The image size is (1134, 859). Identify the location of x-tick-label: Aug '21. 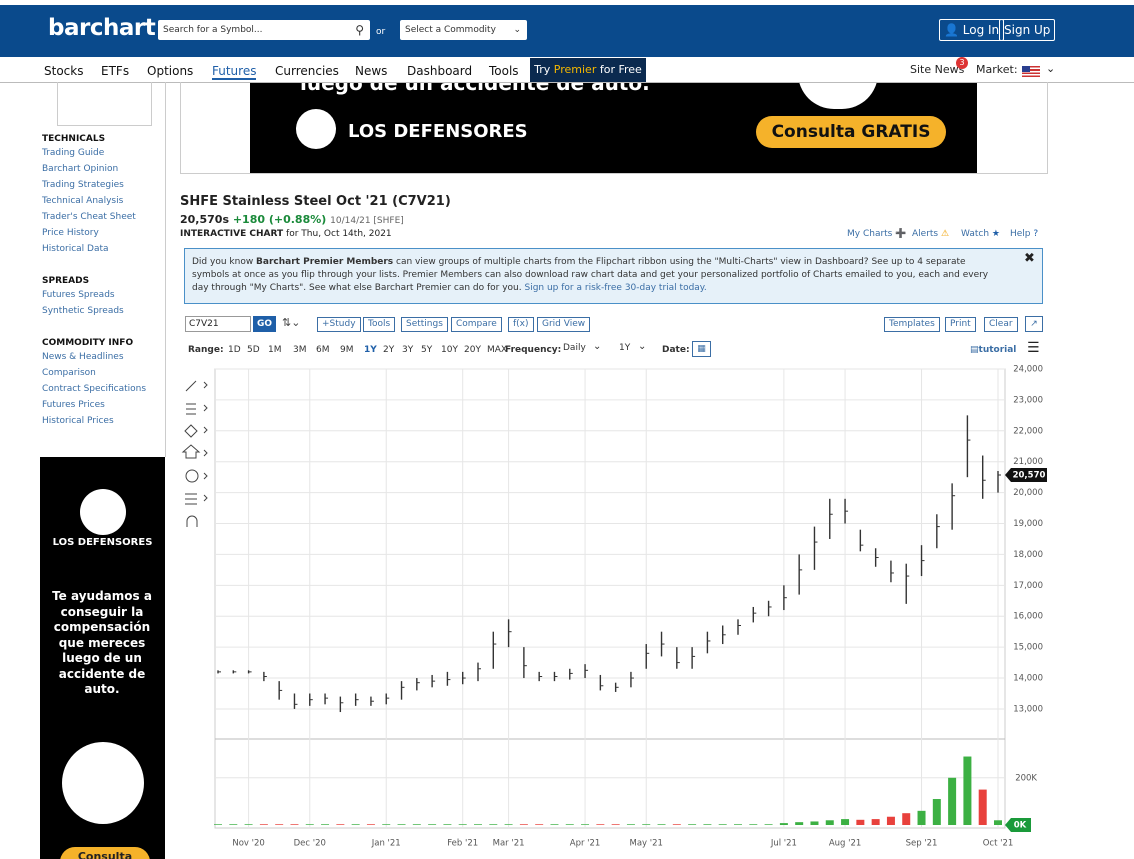
(845, 844).